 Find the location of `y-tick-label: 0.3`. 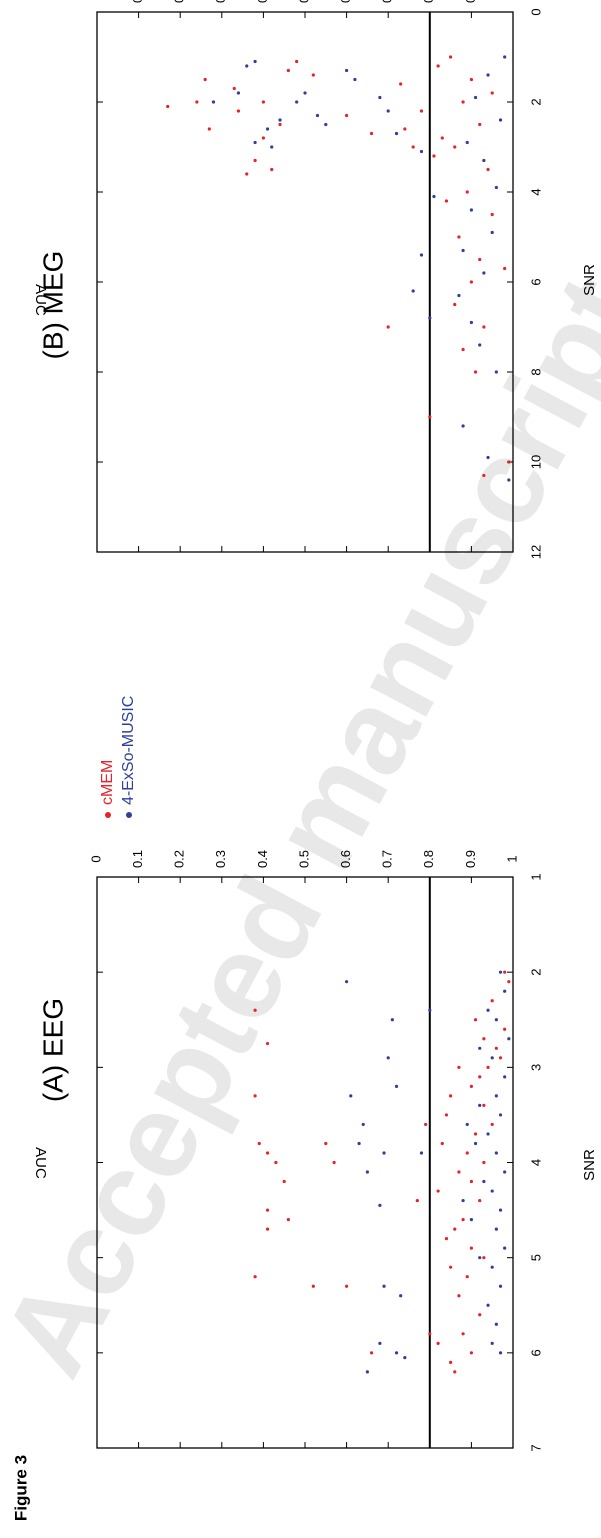

y-tick-label: 0.3 is located at coordinates (220, 859).